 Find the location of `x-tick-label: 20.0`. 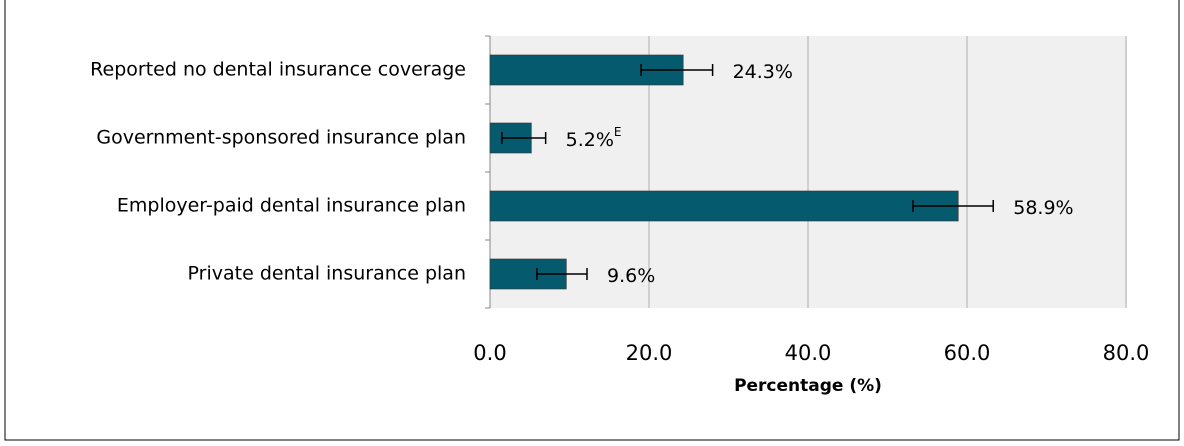

x-tick-label: 20.0 is located at coordinates (649, 353).